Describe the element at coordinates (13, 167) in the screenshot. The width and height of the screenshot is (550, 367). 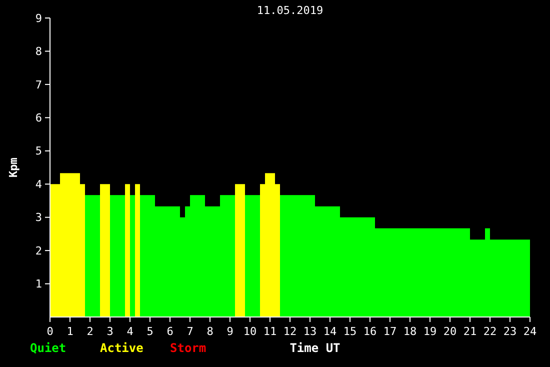
I see `y-axis-title: Kpm` at that location.